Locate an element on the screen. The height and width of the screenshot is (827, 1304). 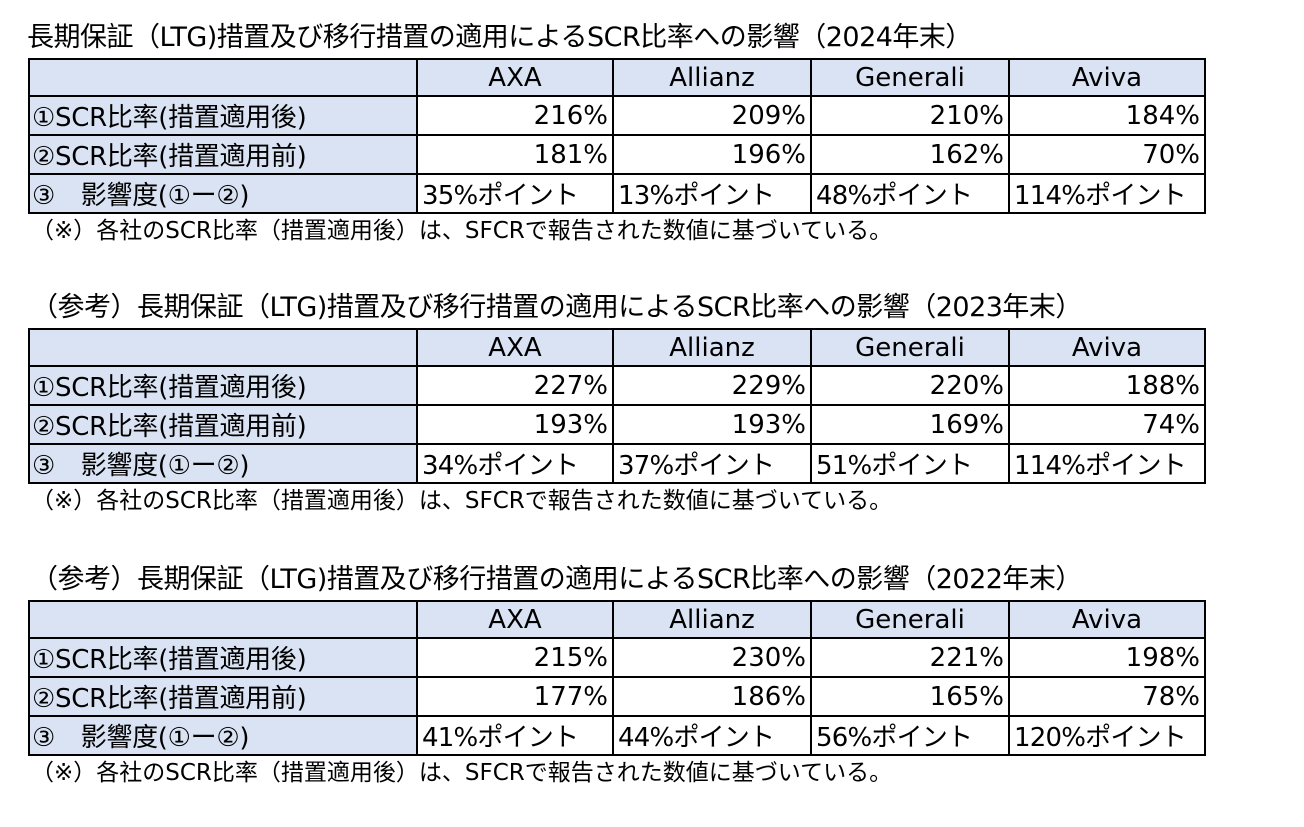
impact-cell: 44%ポイント is located at coordinates (712, 735).